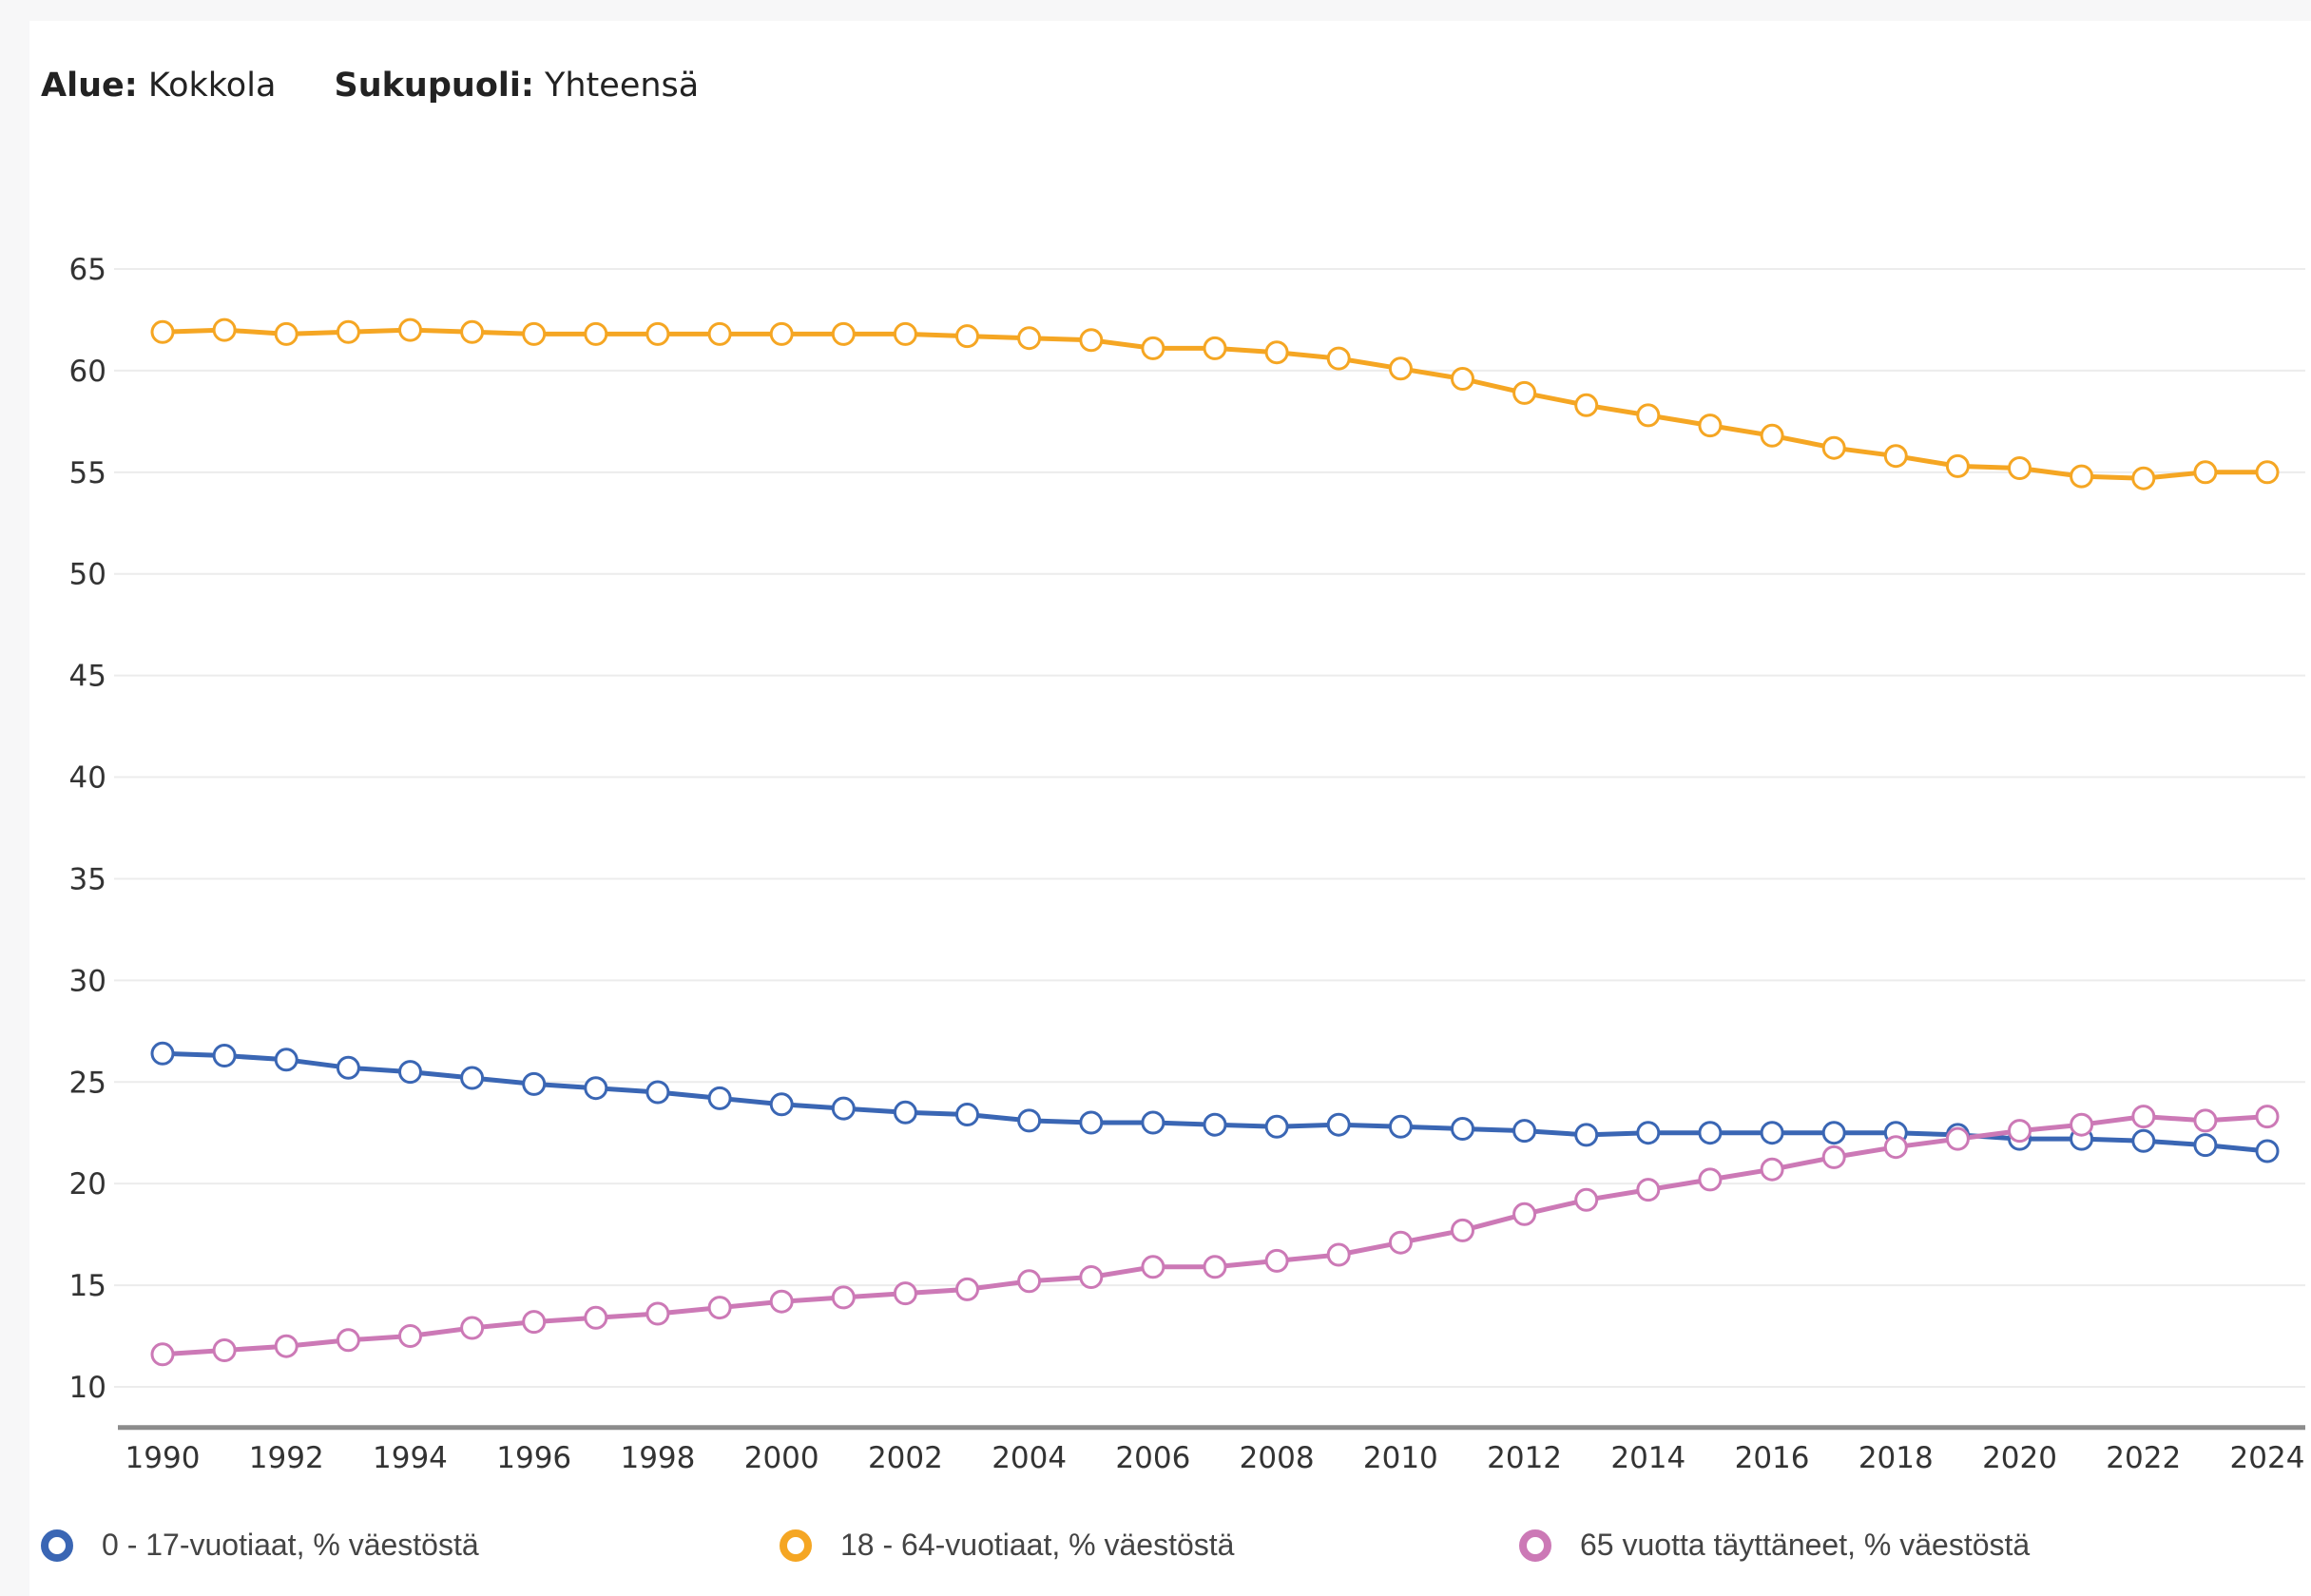 The image size is (2311, 1596). What do you see at coordinates (781, 333) in the screenshot?
I see `data-point-1-2000` at bounding box center [781, 333].